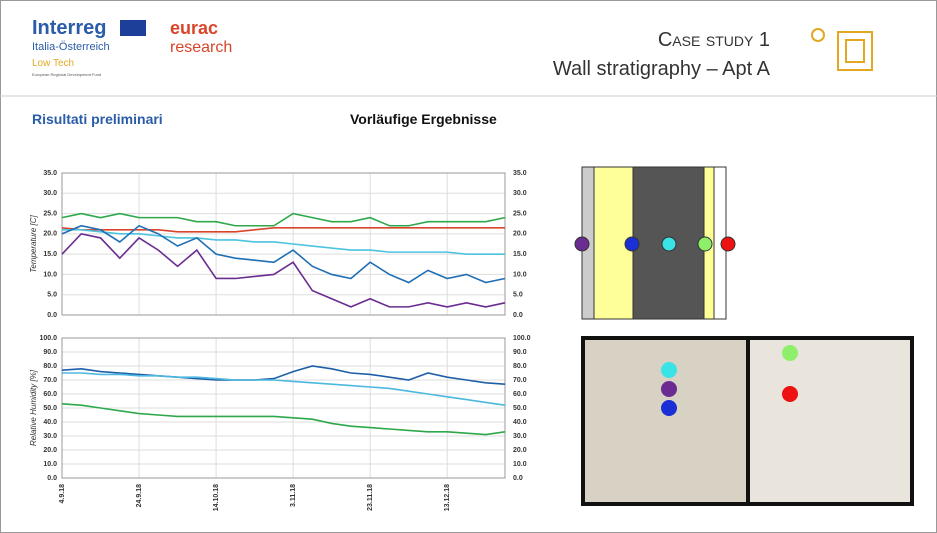 The width and height of the screenshot is (937, 533). What do you see at coordinates (97, 119) in the screenshot?
I see `section-left: Risultati preliminari` at bounding box center [97, 119].